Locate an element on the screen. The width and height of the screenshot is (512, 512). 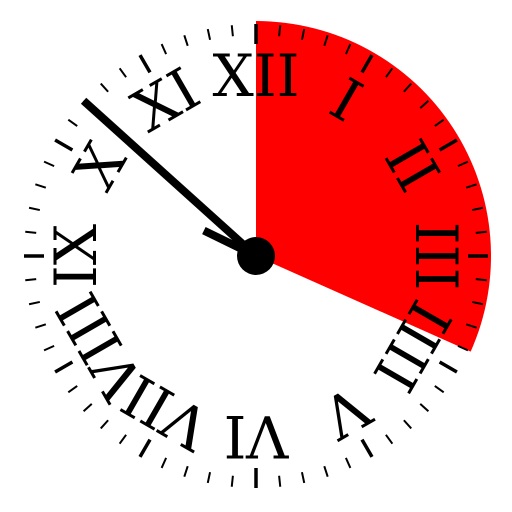
numeral-3: III is located at coordinates (436, 256).